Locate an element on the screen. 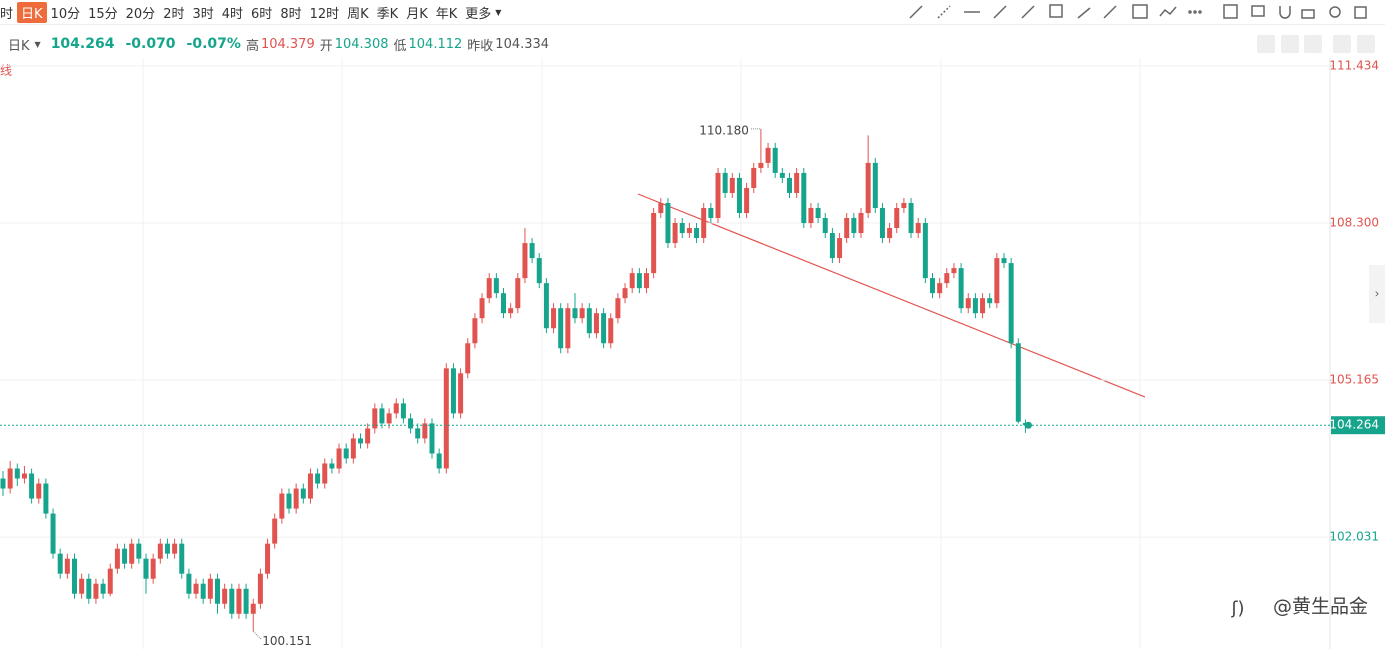  change: -0.070 is located at coordinates (150, 44).